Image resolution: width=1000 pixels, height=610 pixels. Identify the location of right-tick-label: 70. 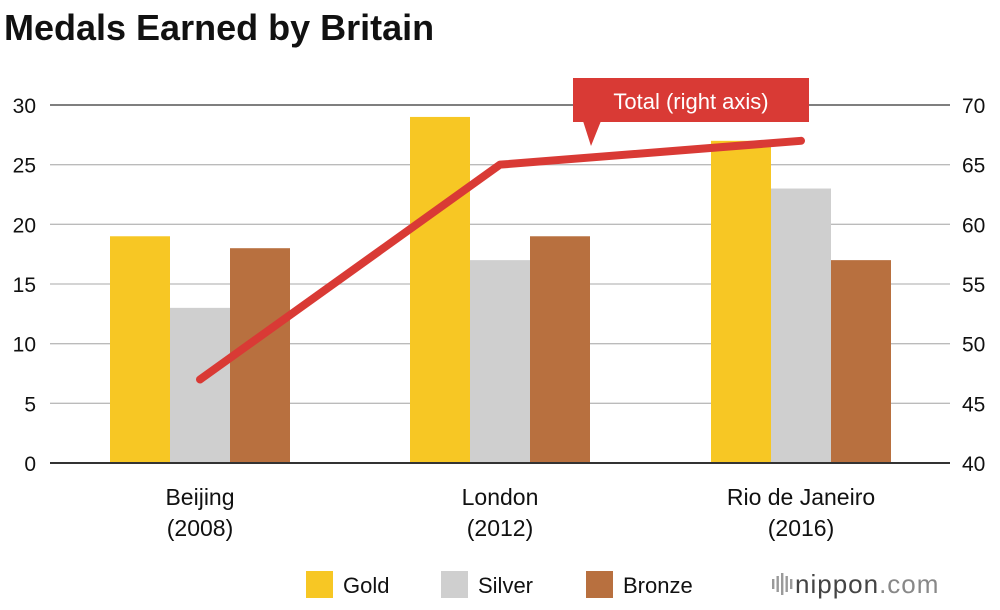
(973, 106).